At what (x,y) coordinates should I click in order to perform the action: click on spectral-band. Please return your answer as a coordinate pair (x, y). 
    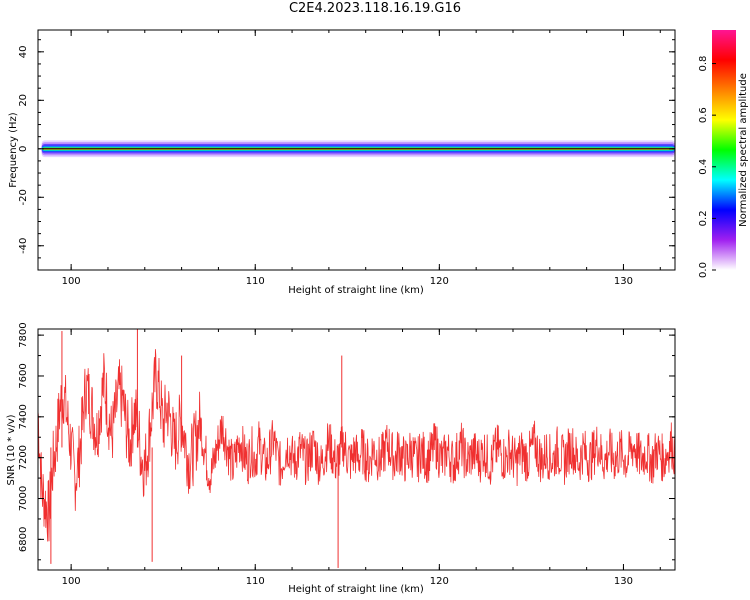
    Looking at the image, I should click on (358, 149).